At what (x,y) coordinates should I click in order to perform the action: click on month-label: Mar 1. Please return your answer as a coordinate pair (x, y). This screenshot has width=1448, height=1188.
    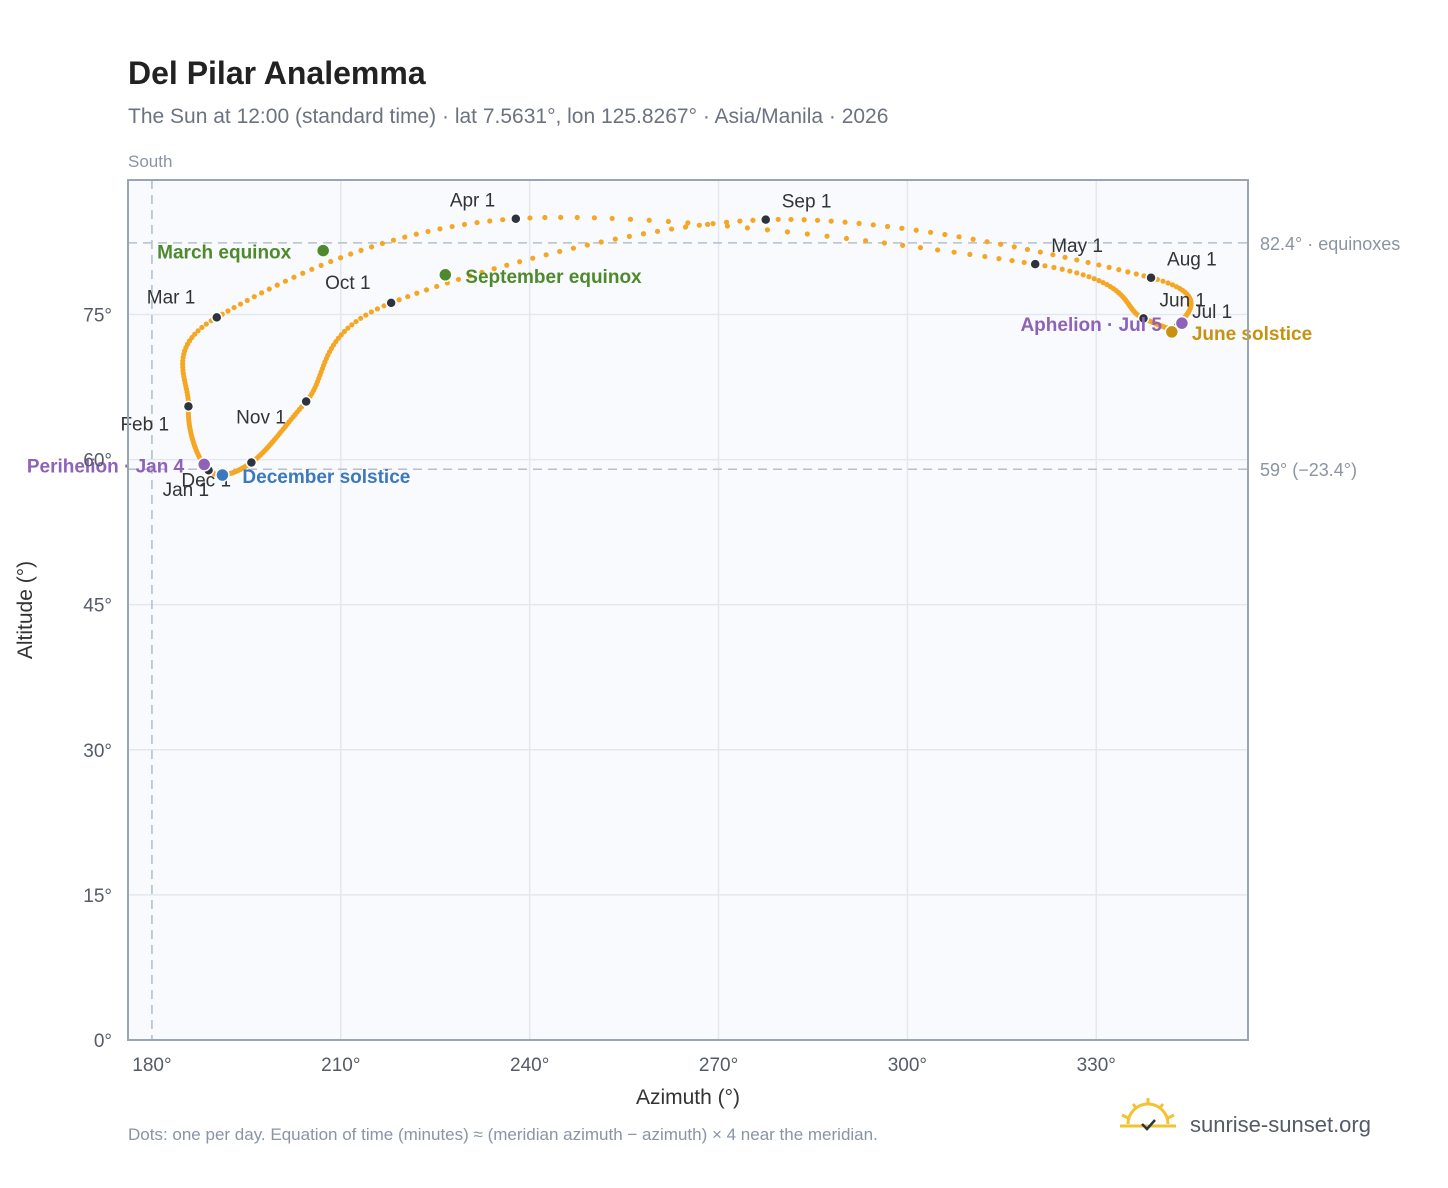
    Looking at the image, I should click on (171, 297).